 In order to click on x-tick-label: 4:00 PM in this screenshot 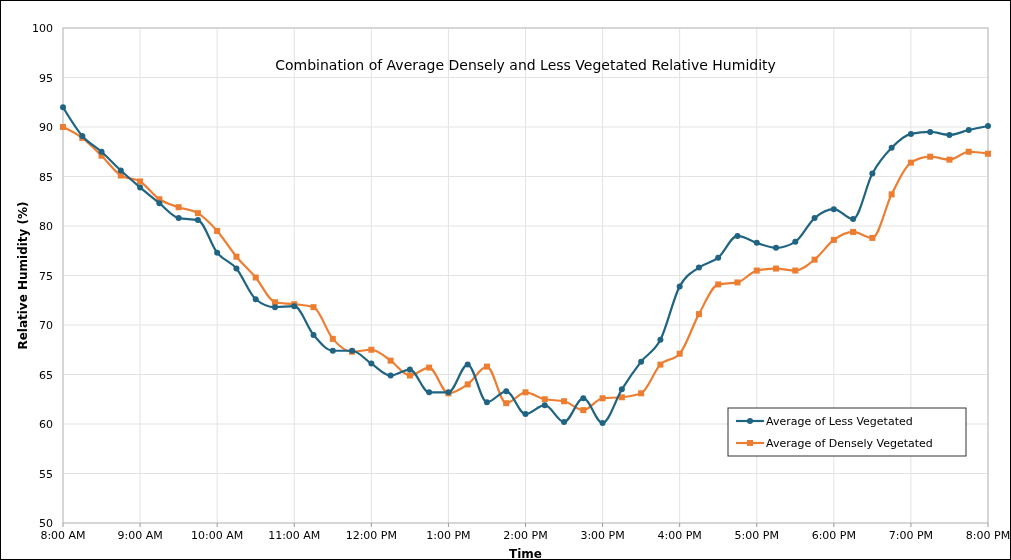, I will do `click(679, 535)`.